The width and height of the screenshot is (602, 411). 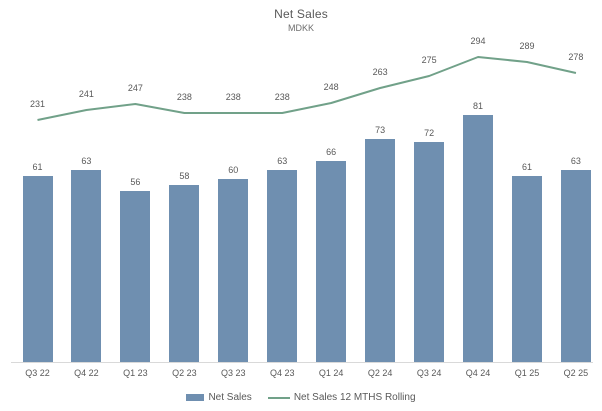 I want to click on x-axis-tick-label: Q4 23, so click(x=282, y=373).